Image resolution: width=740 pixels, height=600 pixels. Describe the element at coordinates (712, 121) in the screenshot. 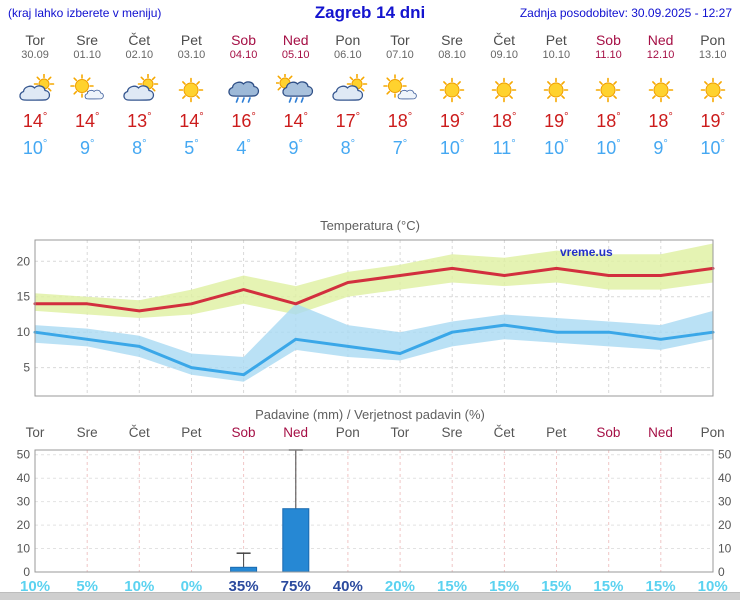

I see `max-temperature: 19°` at that location.